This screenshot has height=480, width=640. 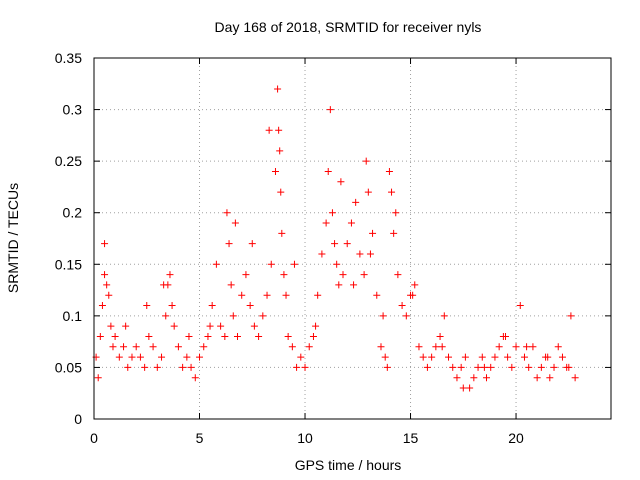 What do you see at coordinates (68, 58) in the screenshot?
I see `y-tick-label: 0.35` at bounding box center [68, 58].